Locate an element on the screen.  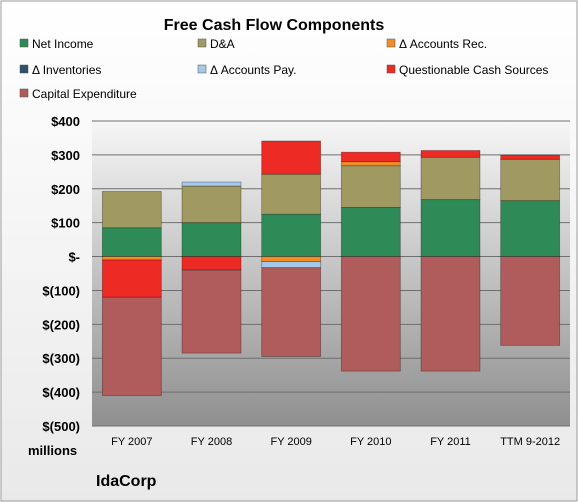
bar-capital-expenditure-ttm-9-2012 is located at coordinates (530, 301).